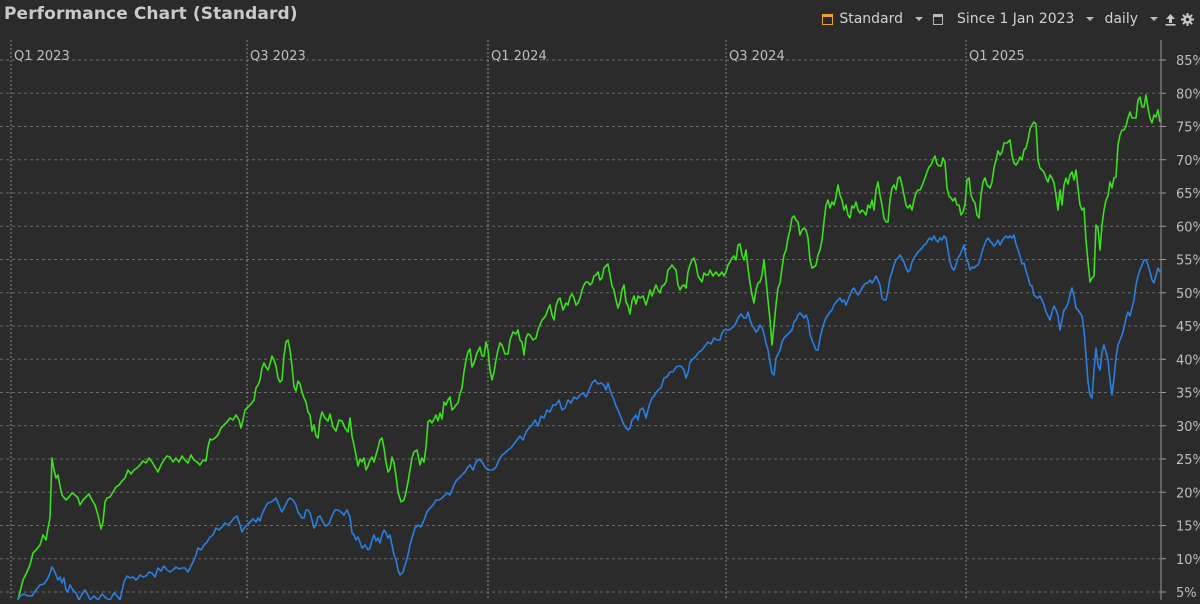  Describe the element at coordinates (1188, 394) in the screenshot. I see `y-tick-label: 35%` at that location.